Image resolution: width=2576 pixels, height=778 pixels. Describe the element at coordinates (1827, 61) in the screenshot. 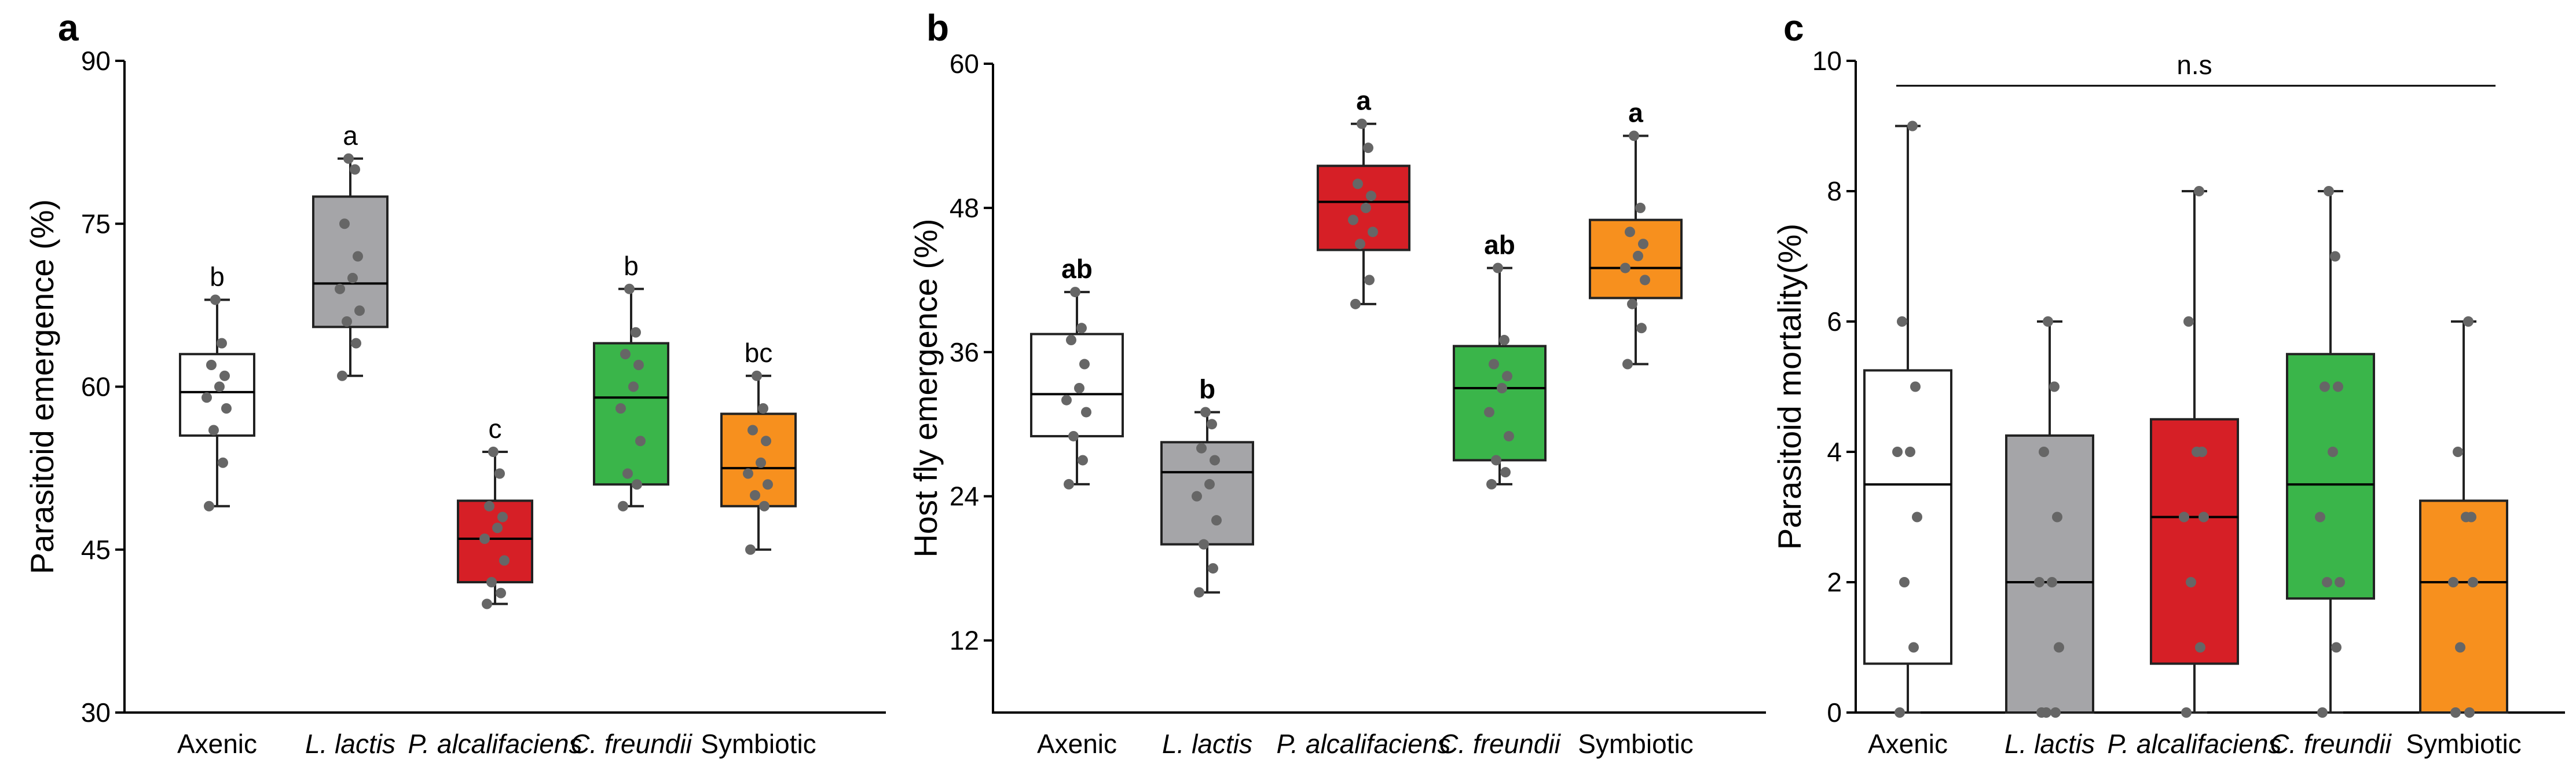

I see `y-tick-label: 10` at that location.